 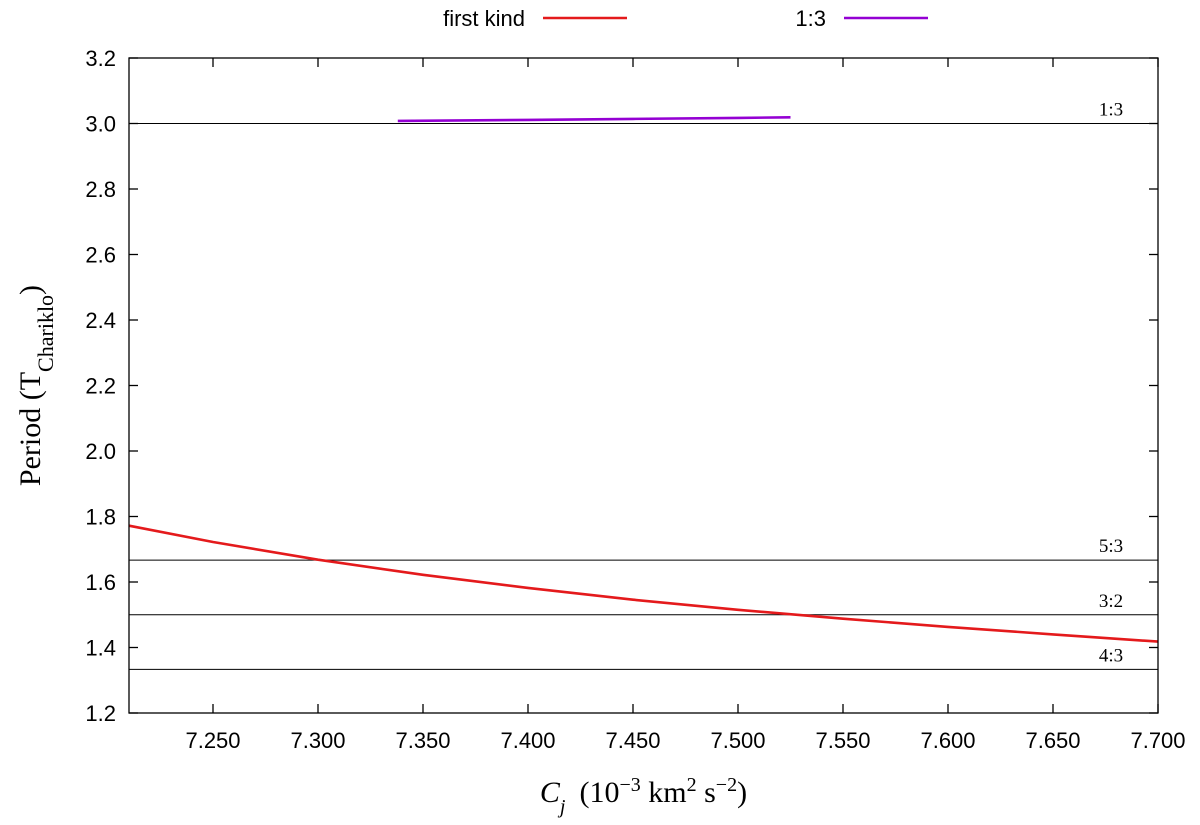 I want to click on y-tick-label: 2.2, so click(x=100, y=386).